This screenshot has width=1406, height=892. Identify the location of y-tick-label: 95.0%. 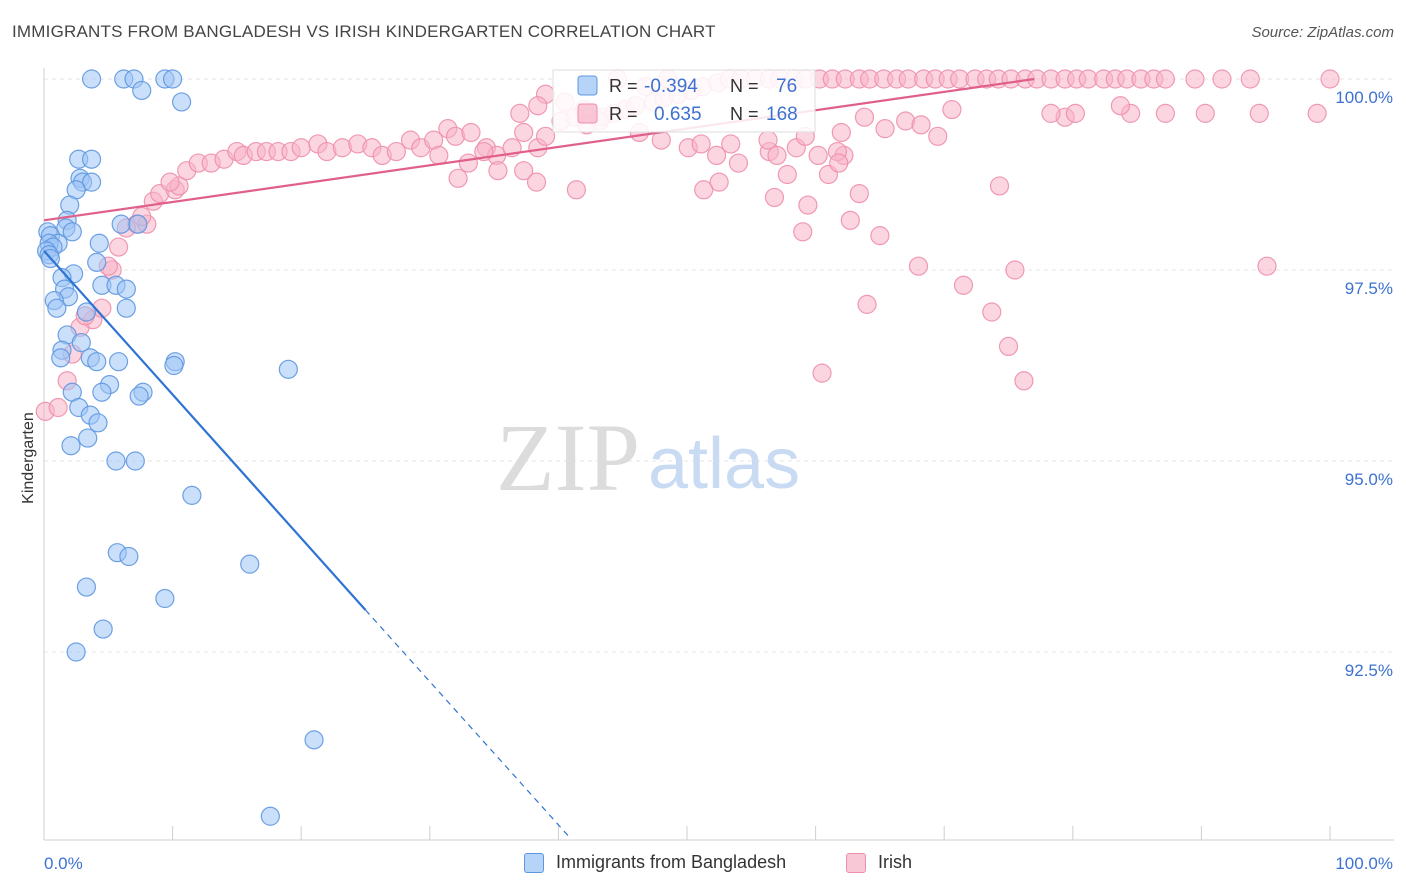
(1369, 479).